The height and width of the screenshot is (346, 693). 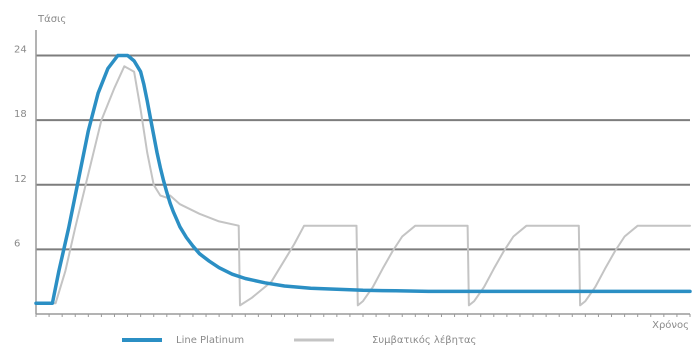 What do you see at coordinates (670, 325) in the screenshot?
I see `x-axis-label: Χρόνος` at bounding box center [670, 325].